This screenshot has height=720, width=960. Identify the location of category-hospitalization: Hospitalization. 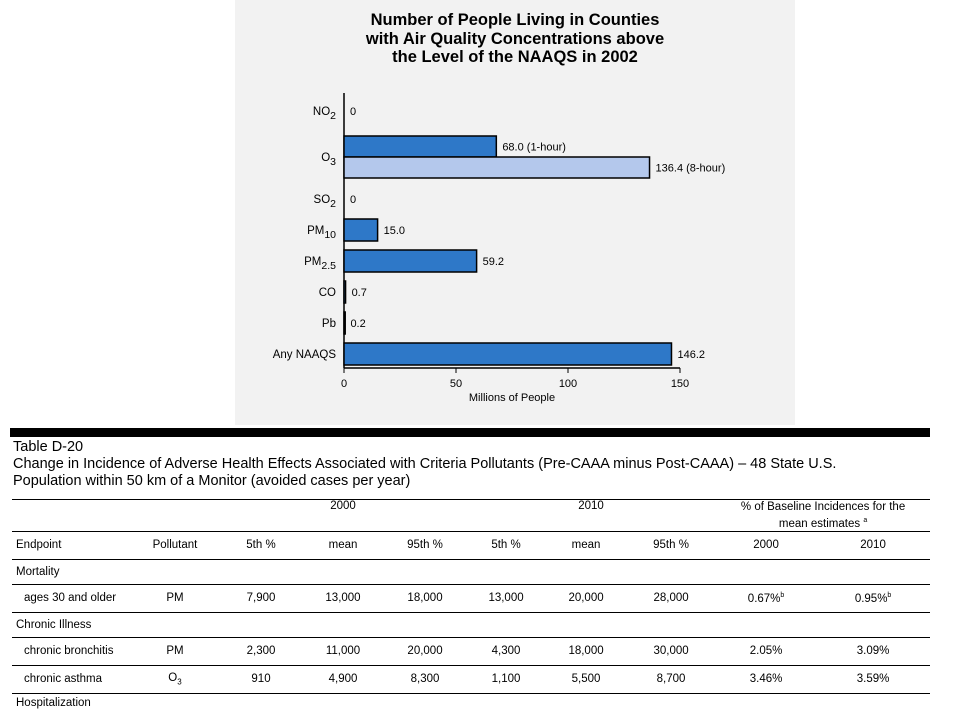
(53, 702).